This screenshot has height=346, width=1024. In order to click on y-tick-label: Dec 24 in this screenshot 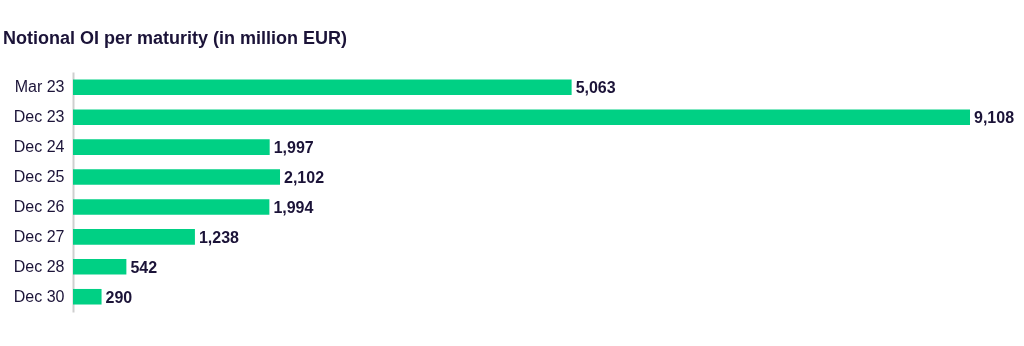, I will do `click(39, 147)`.